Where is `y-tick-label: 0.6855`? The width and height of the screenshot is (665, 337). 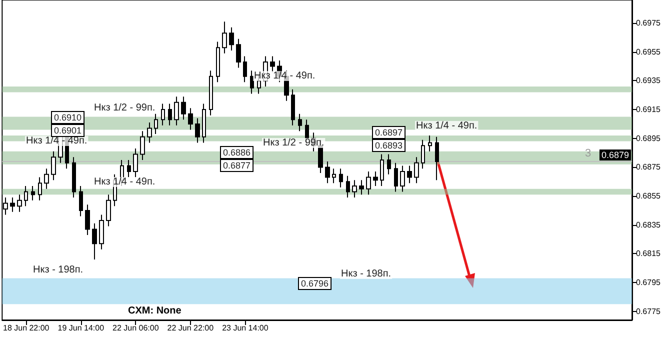 y-tick-label: 0.6855 is located at coordinates (649, 196).